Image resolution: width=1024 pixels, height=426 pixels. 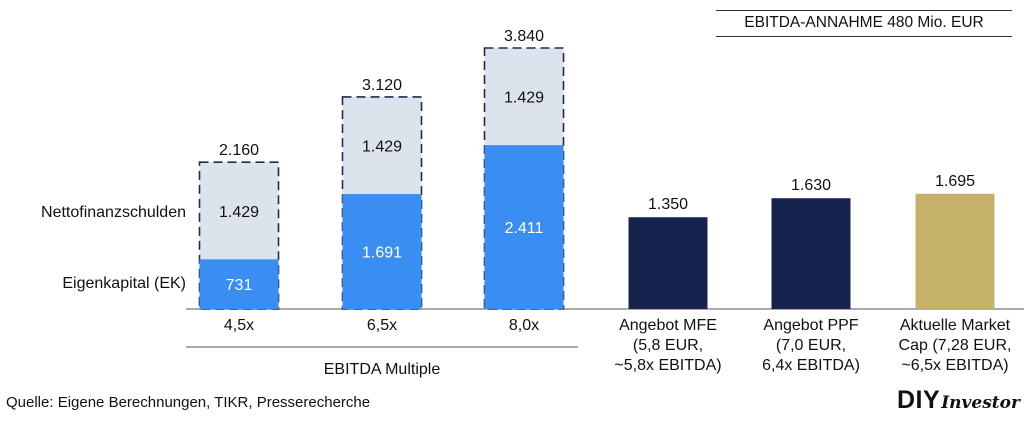 I want to click on bar-mfe, so click(x=668, y=263).